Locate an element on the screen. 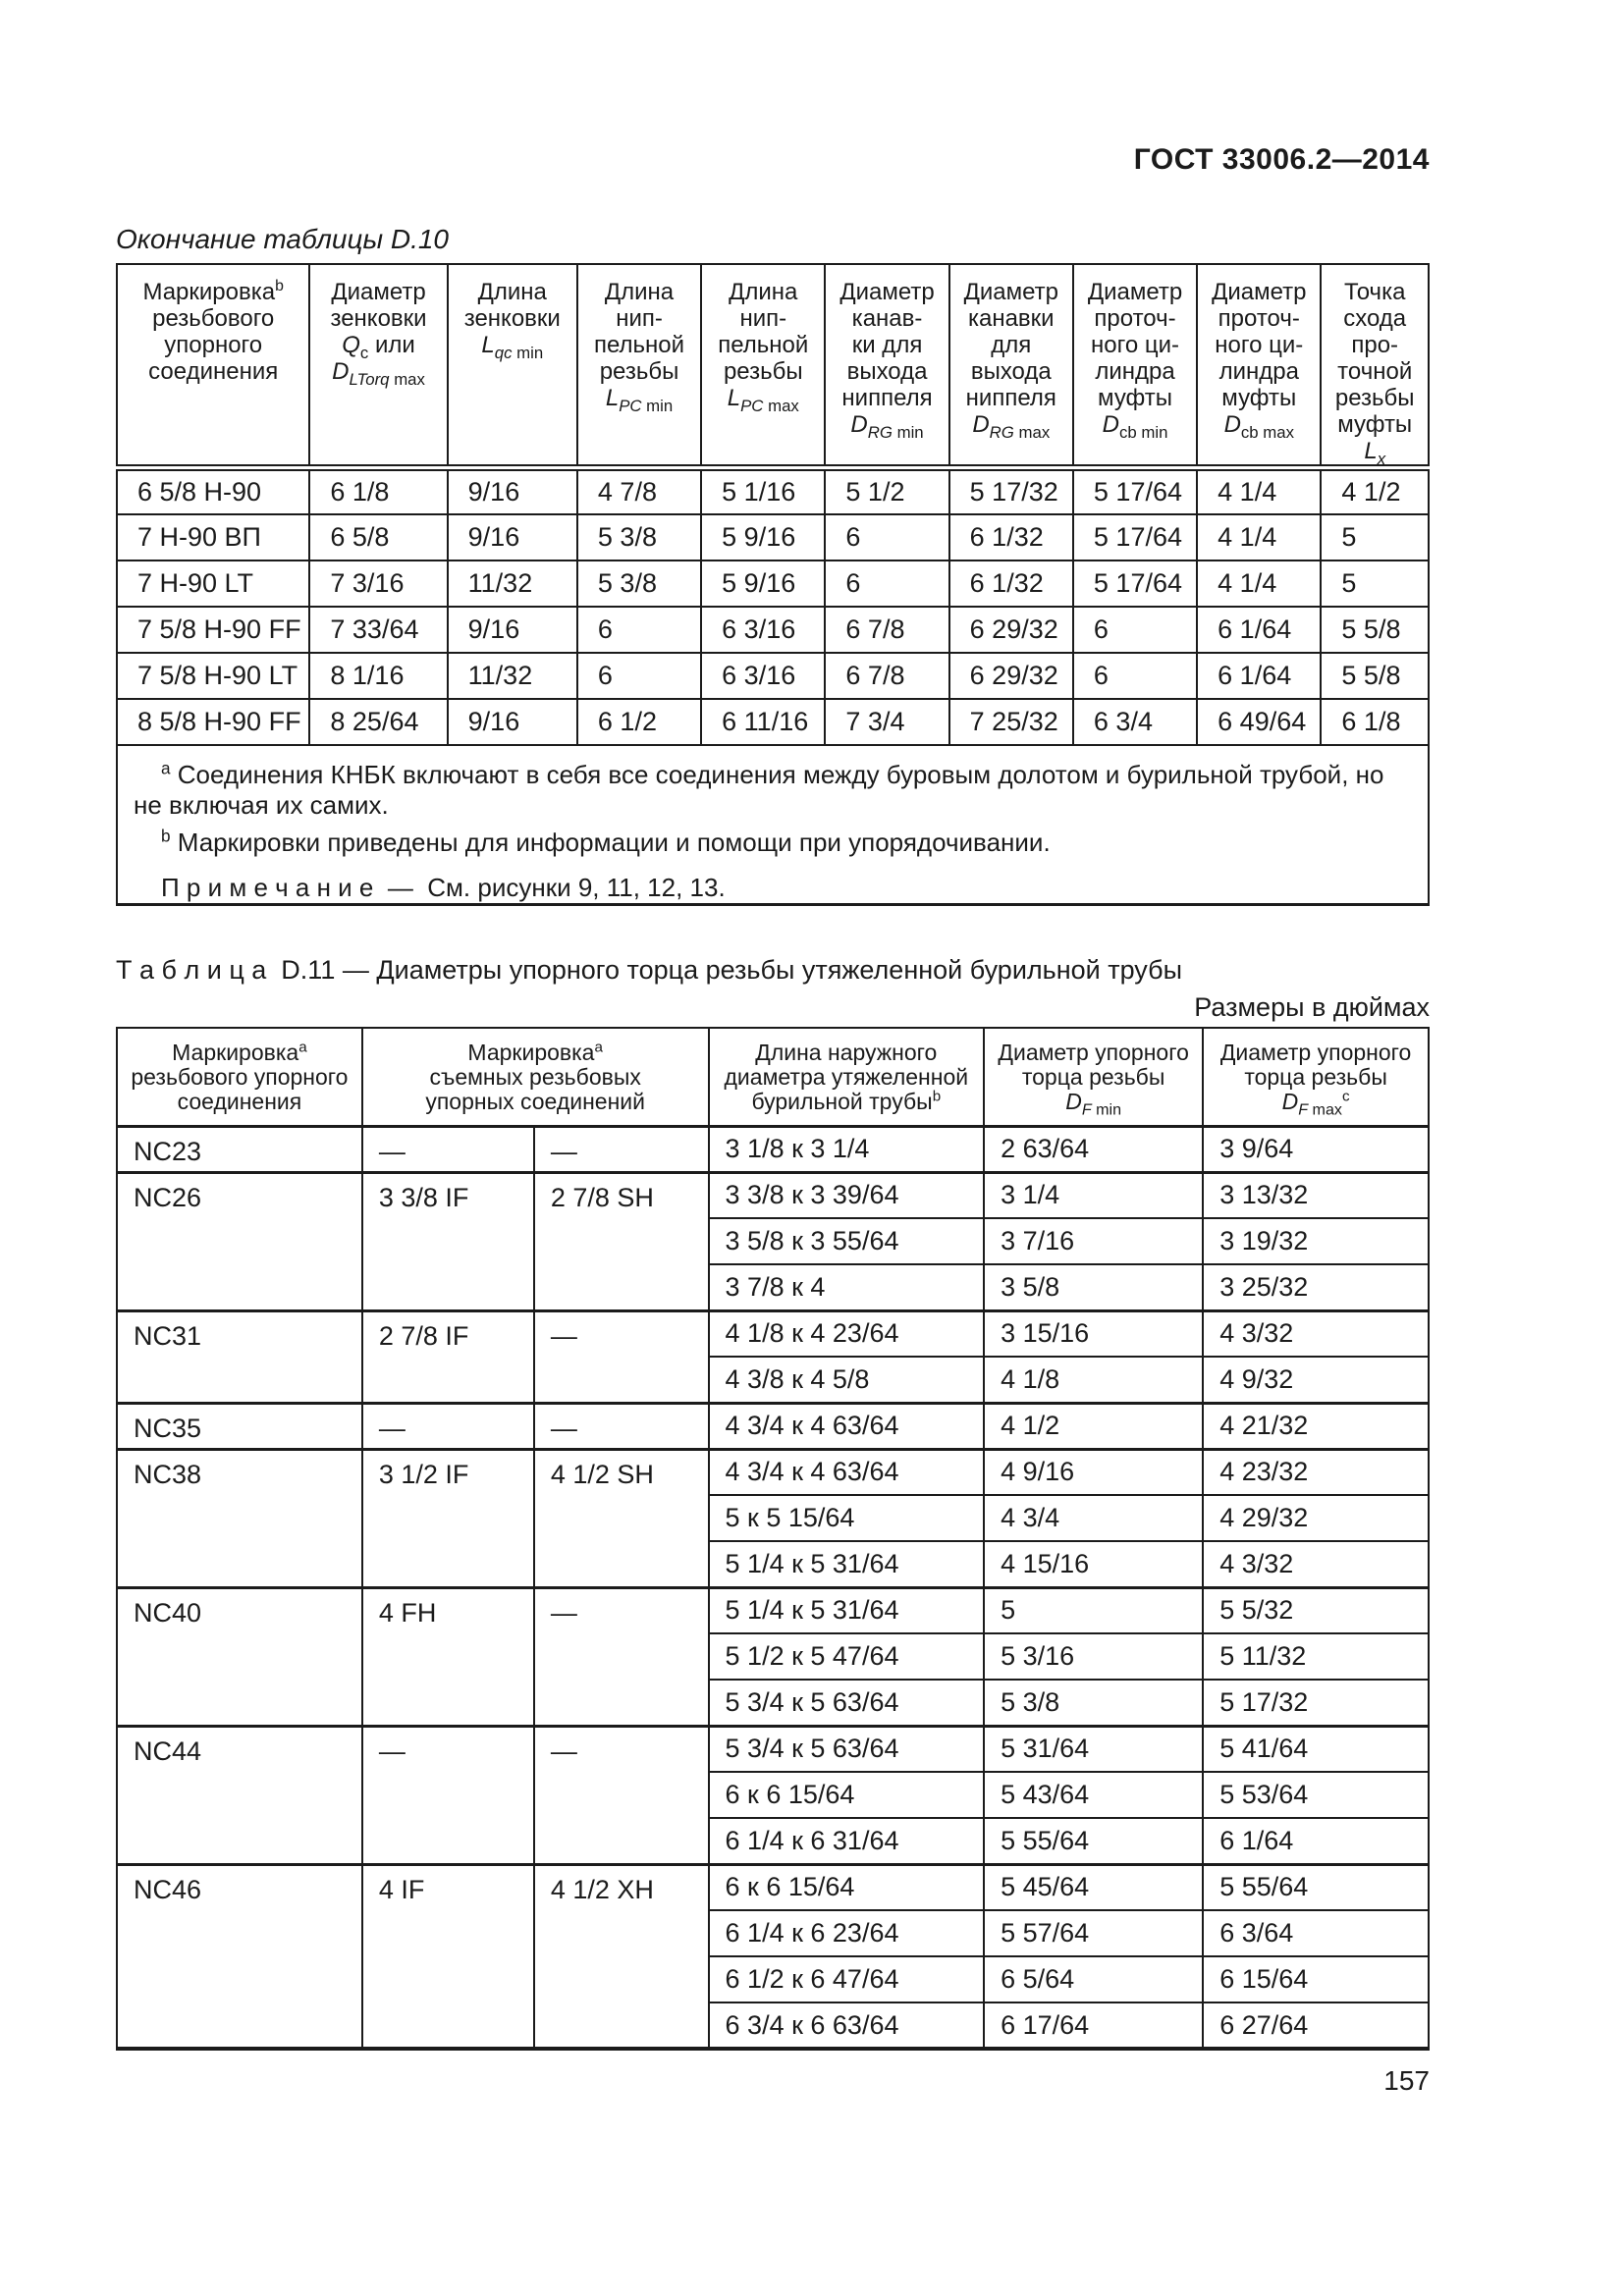 The height and width of the screenshot is (2296, 1624). d10-cell: 7 3/16 is located at coordinates (378, 584).